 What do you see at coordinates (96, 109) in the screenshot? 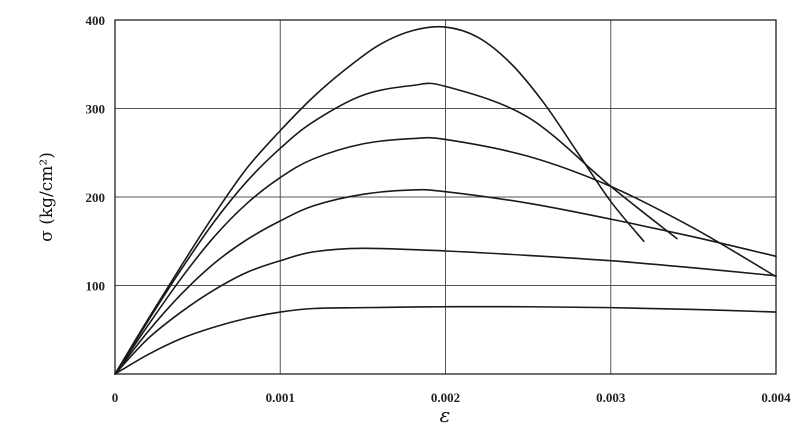
I see `y-tick-label: 300` at bounding box center [96, 109].